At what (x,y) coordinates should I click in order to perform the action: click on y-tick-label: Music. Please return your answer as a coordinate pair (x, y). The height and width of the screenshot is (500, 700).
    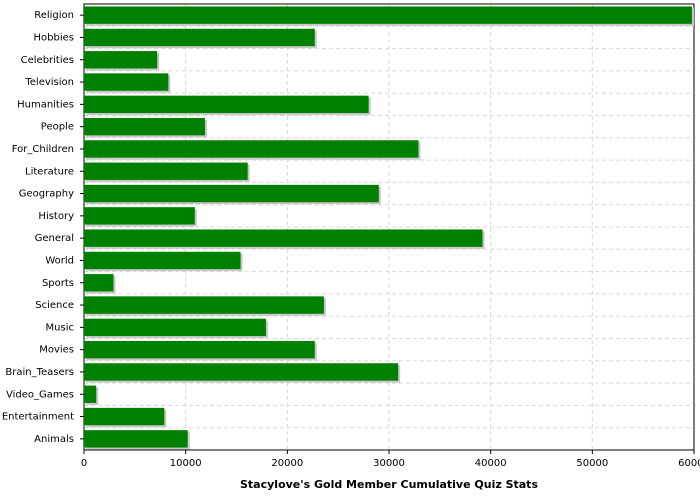
    Looking at the image, I should click on (60, 327).